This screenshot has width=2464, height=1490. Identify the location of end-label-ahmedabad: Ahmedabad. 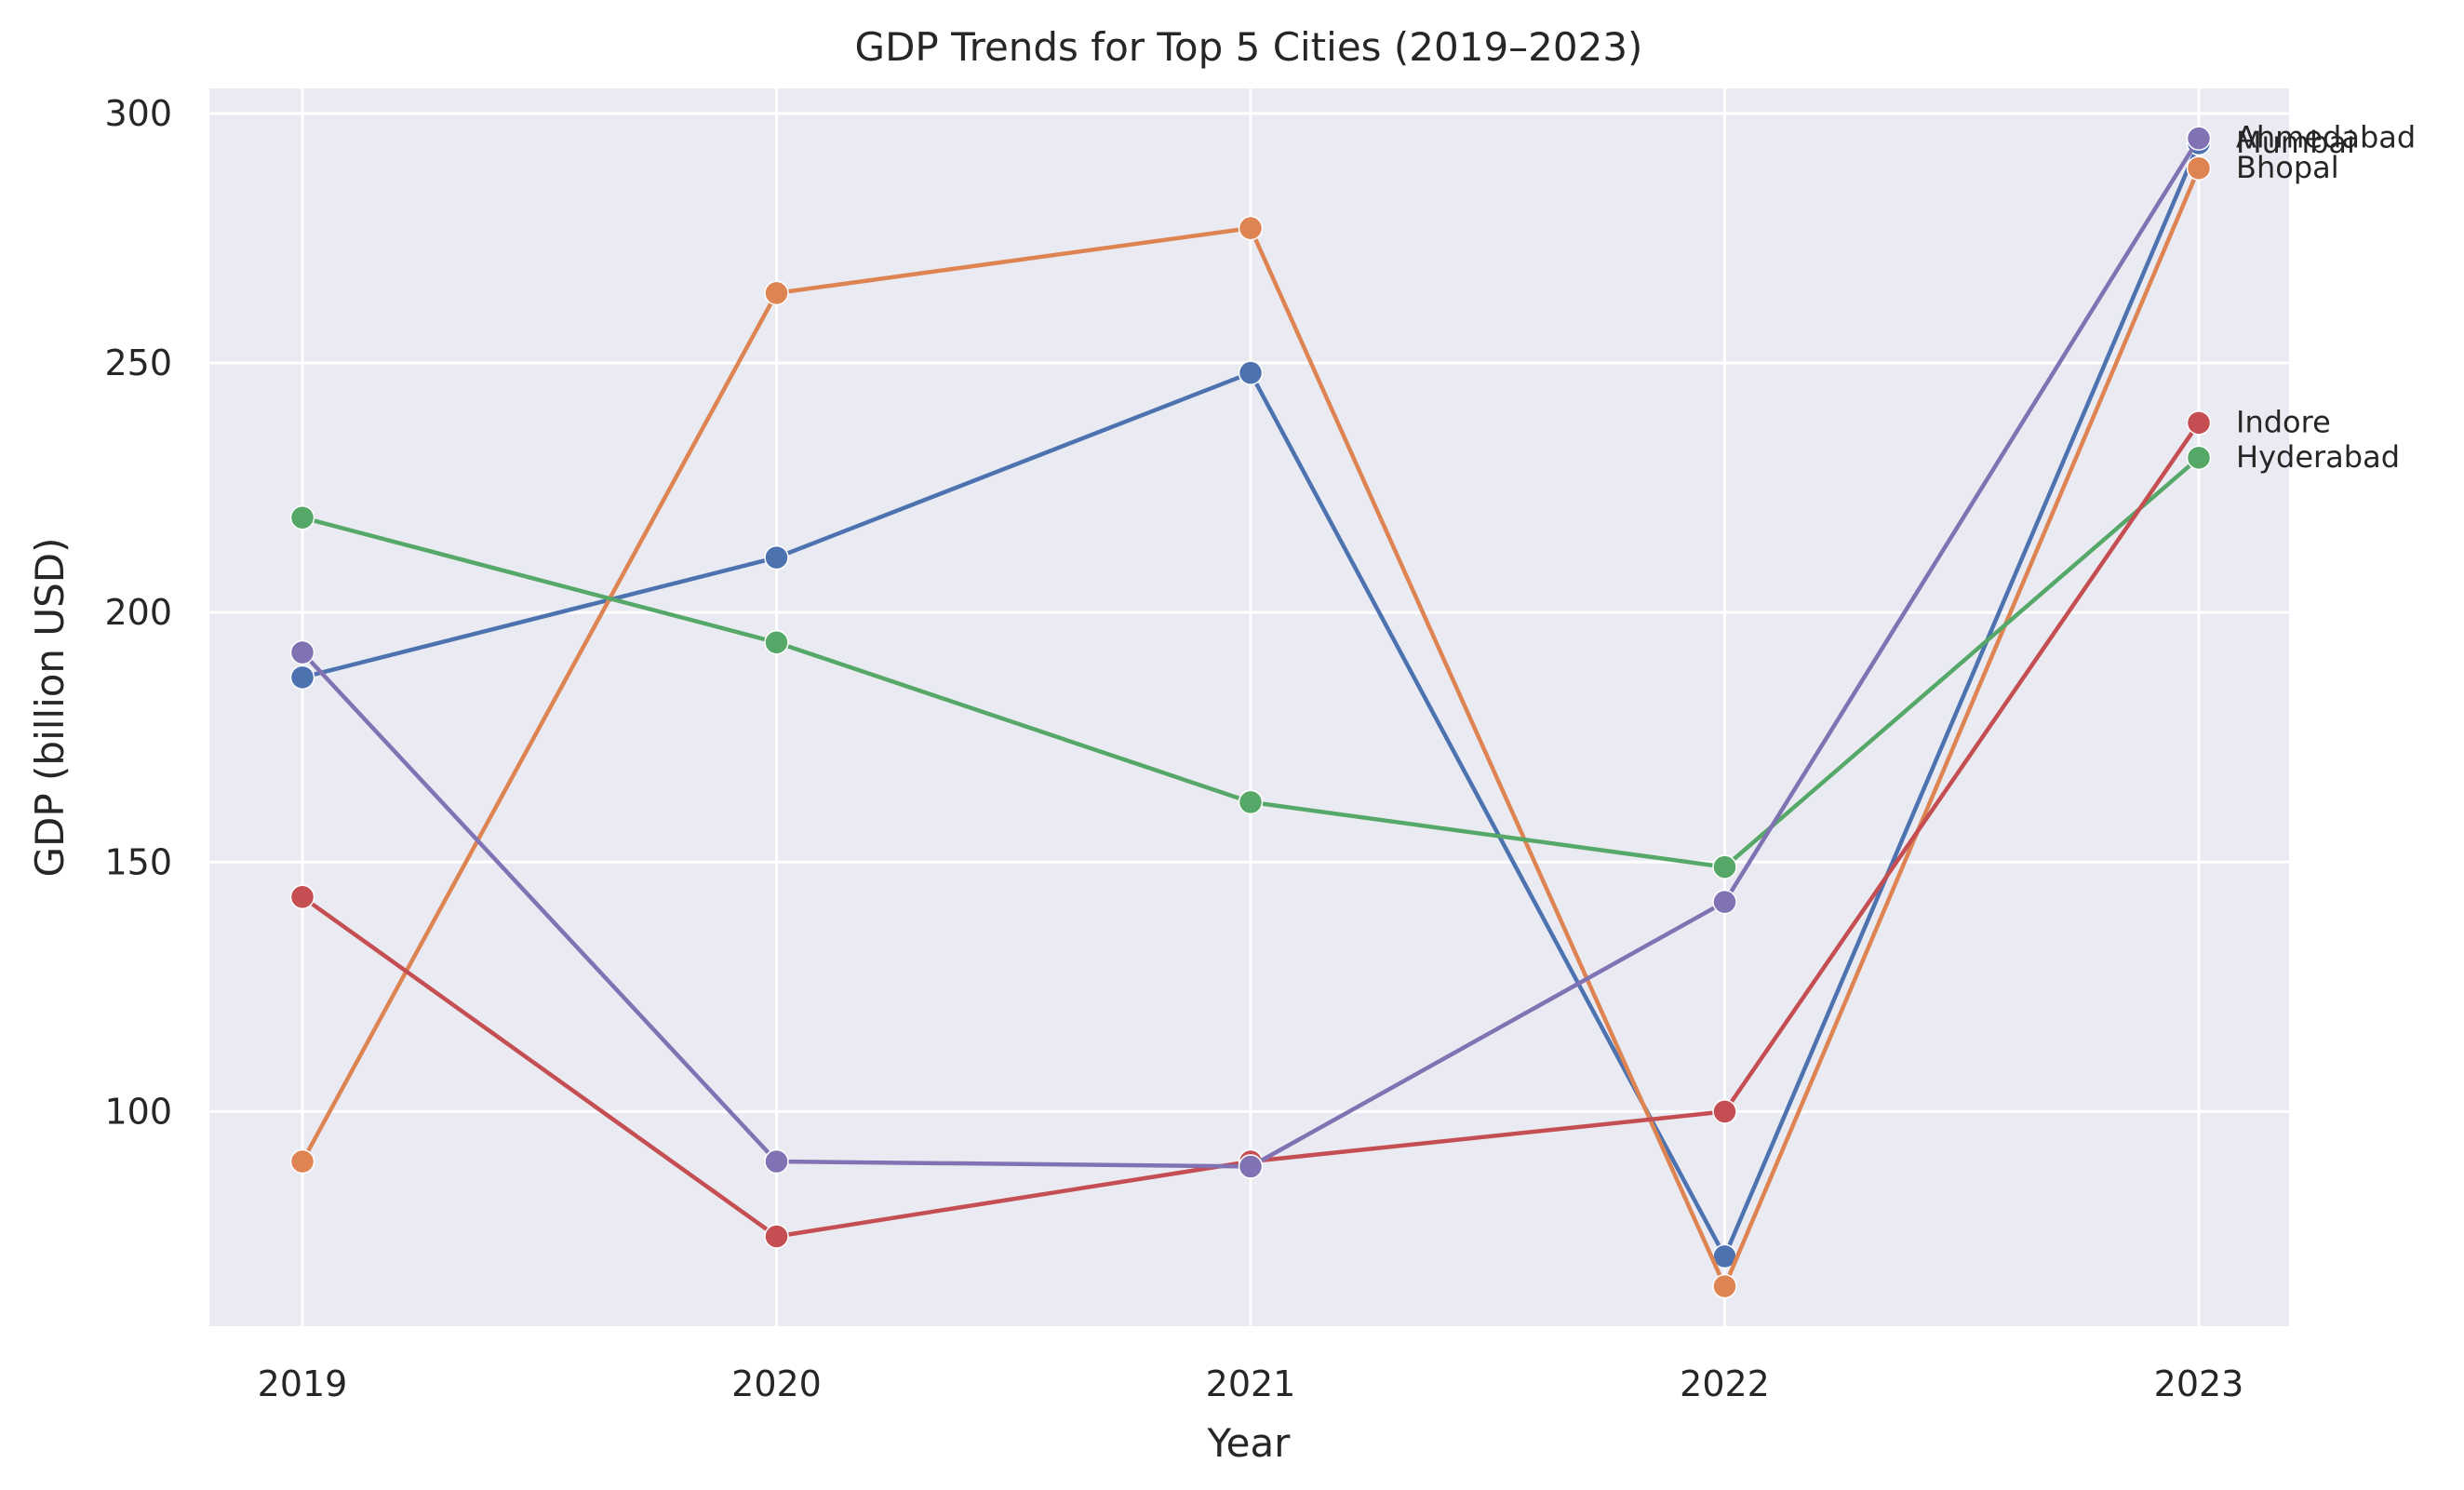
(2326, 137).